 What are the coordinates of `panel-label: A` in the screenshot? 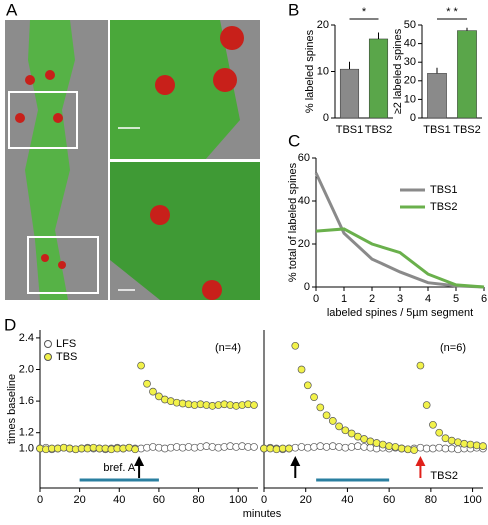 It's located at (12, 9).